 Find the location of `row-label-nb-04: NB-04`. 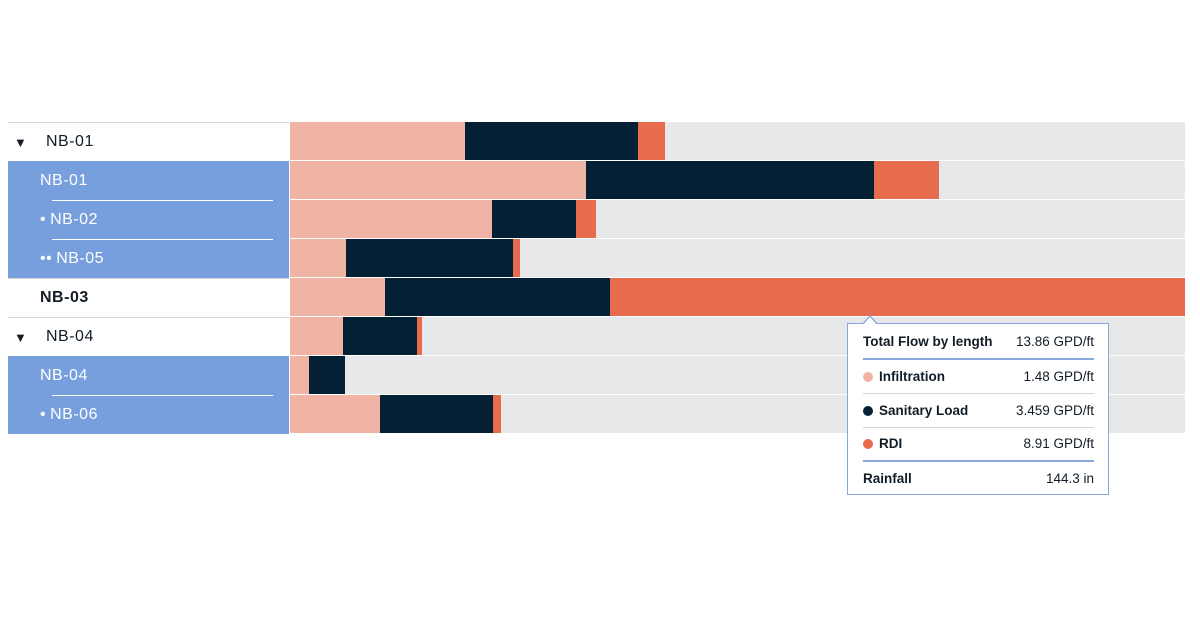

row-label-nb-04: NB-04 is located at coordinates (148, 375).